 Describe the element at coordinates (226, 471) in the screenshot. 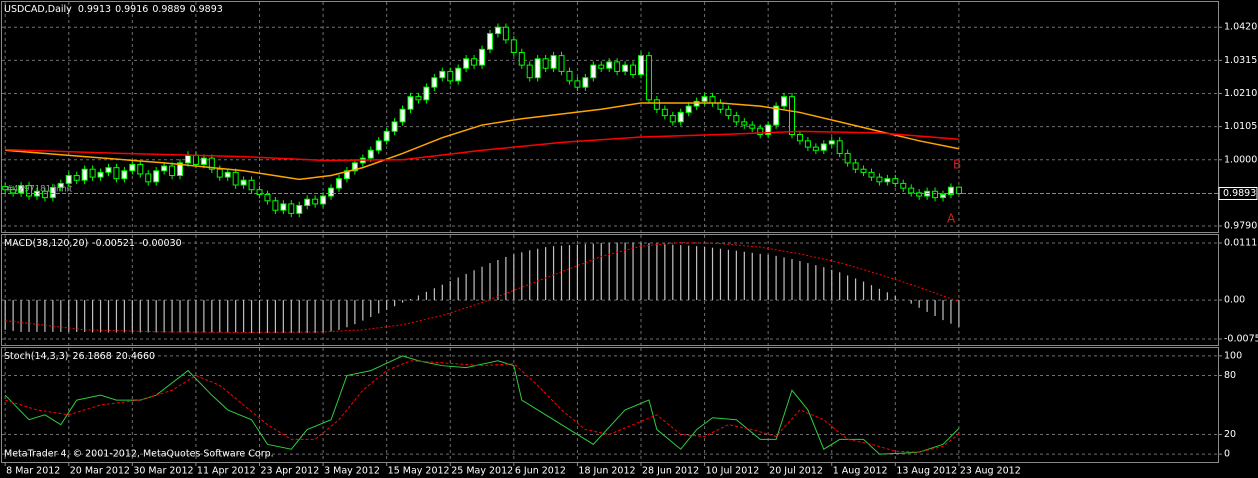

I see `x-tick-label: 11 Apr 2012` at that location.